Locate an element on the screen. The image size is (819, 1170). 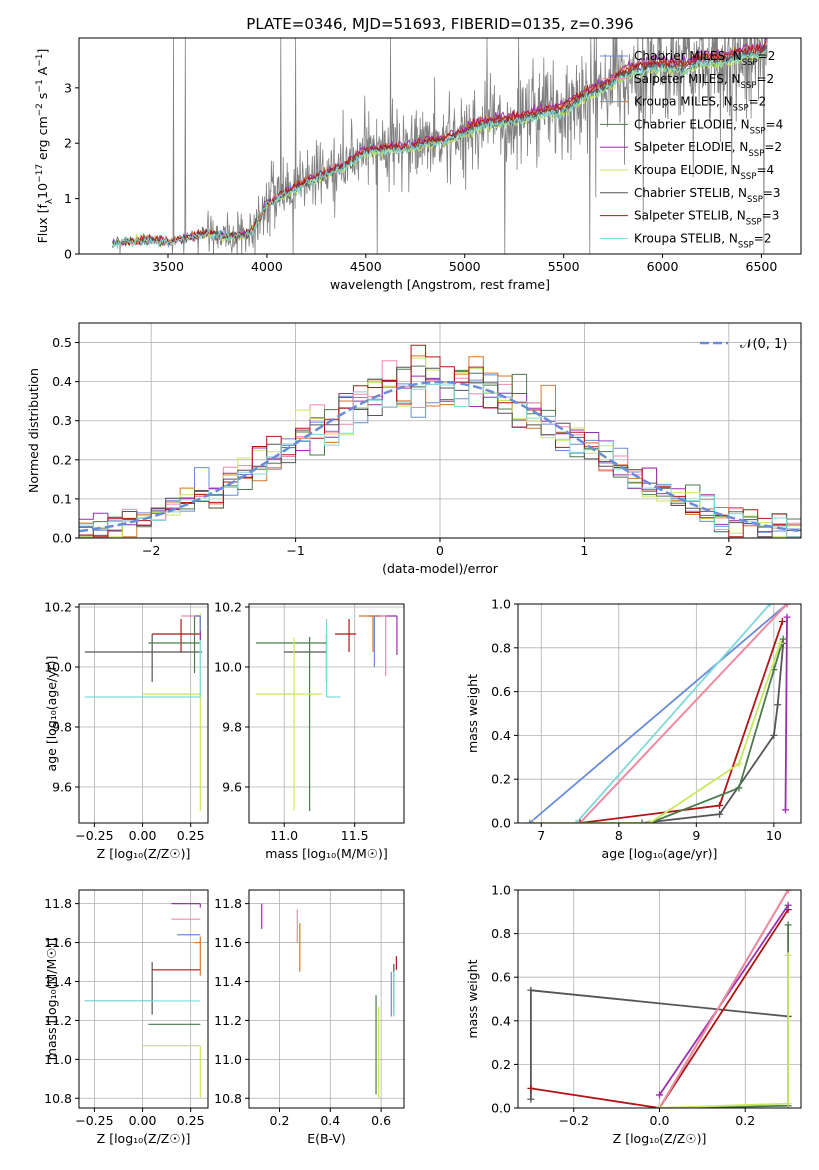
plot-area-age_vs_Z is located at coordinates (143, 712).